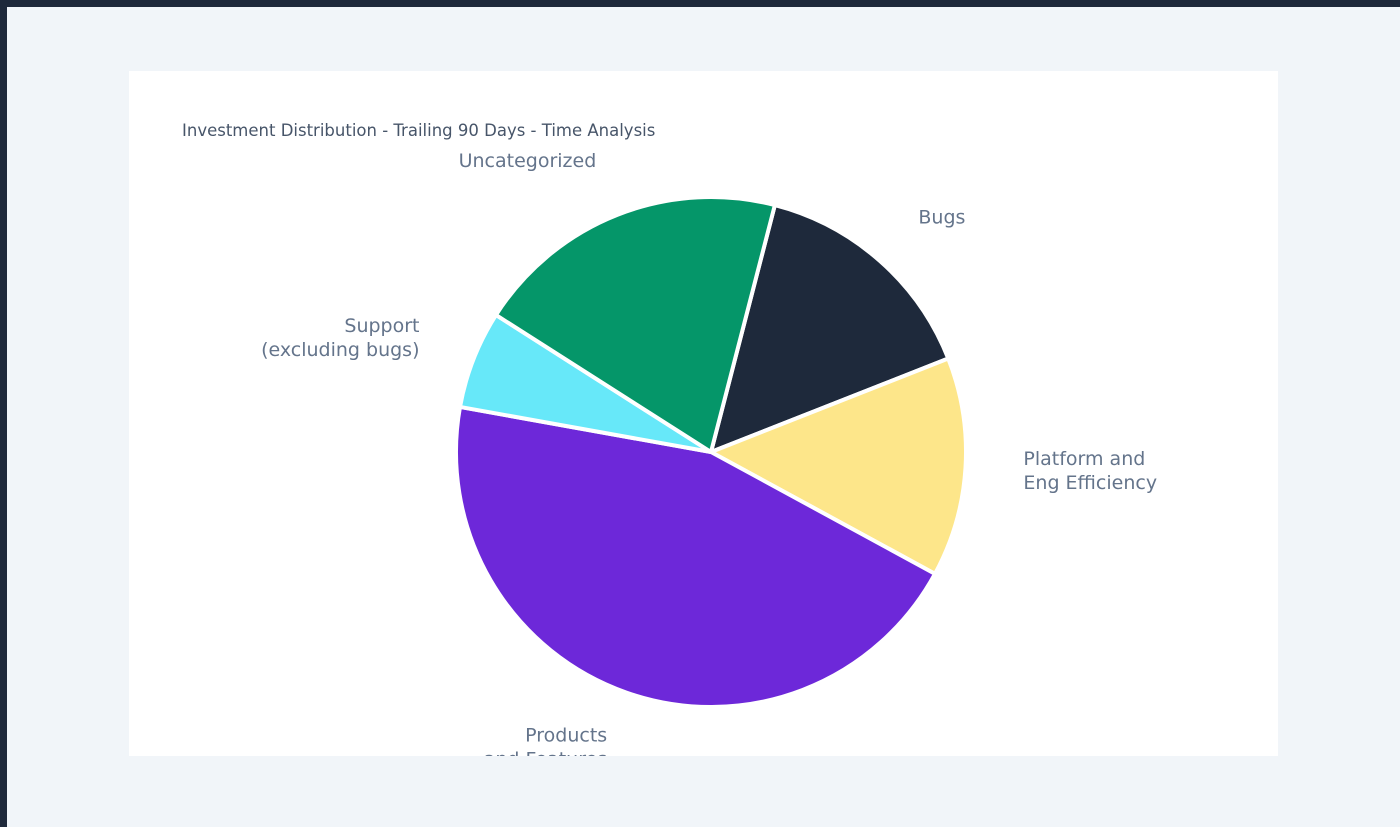 The width and height of the screenshot is (1400, 827). Describe the element at coordinates (545, 752) in the screenshot. I see `pie-slice-label-line: and Features` at that location.